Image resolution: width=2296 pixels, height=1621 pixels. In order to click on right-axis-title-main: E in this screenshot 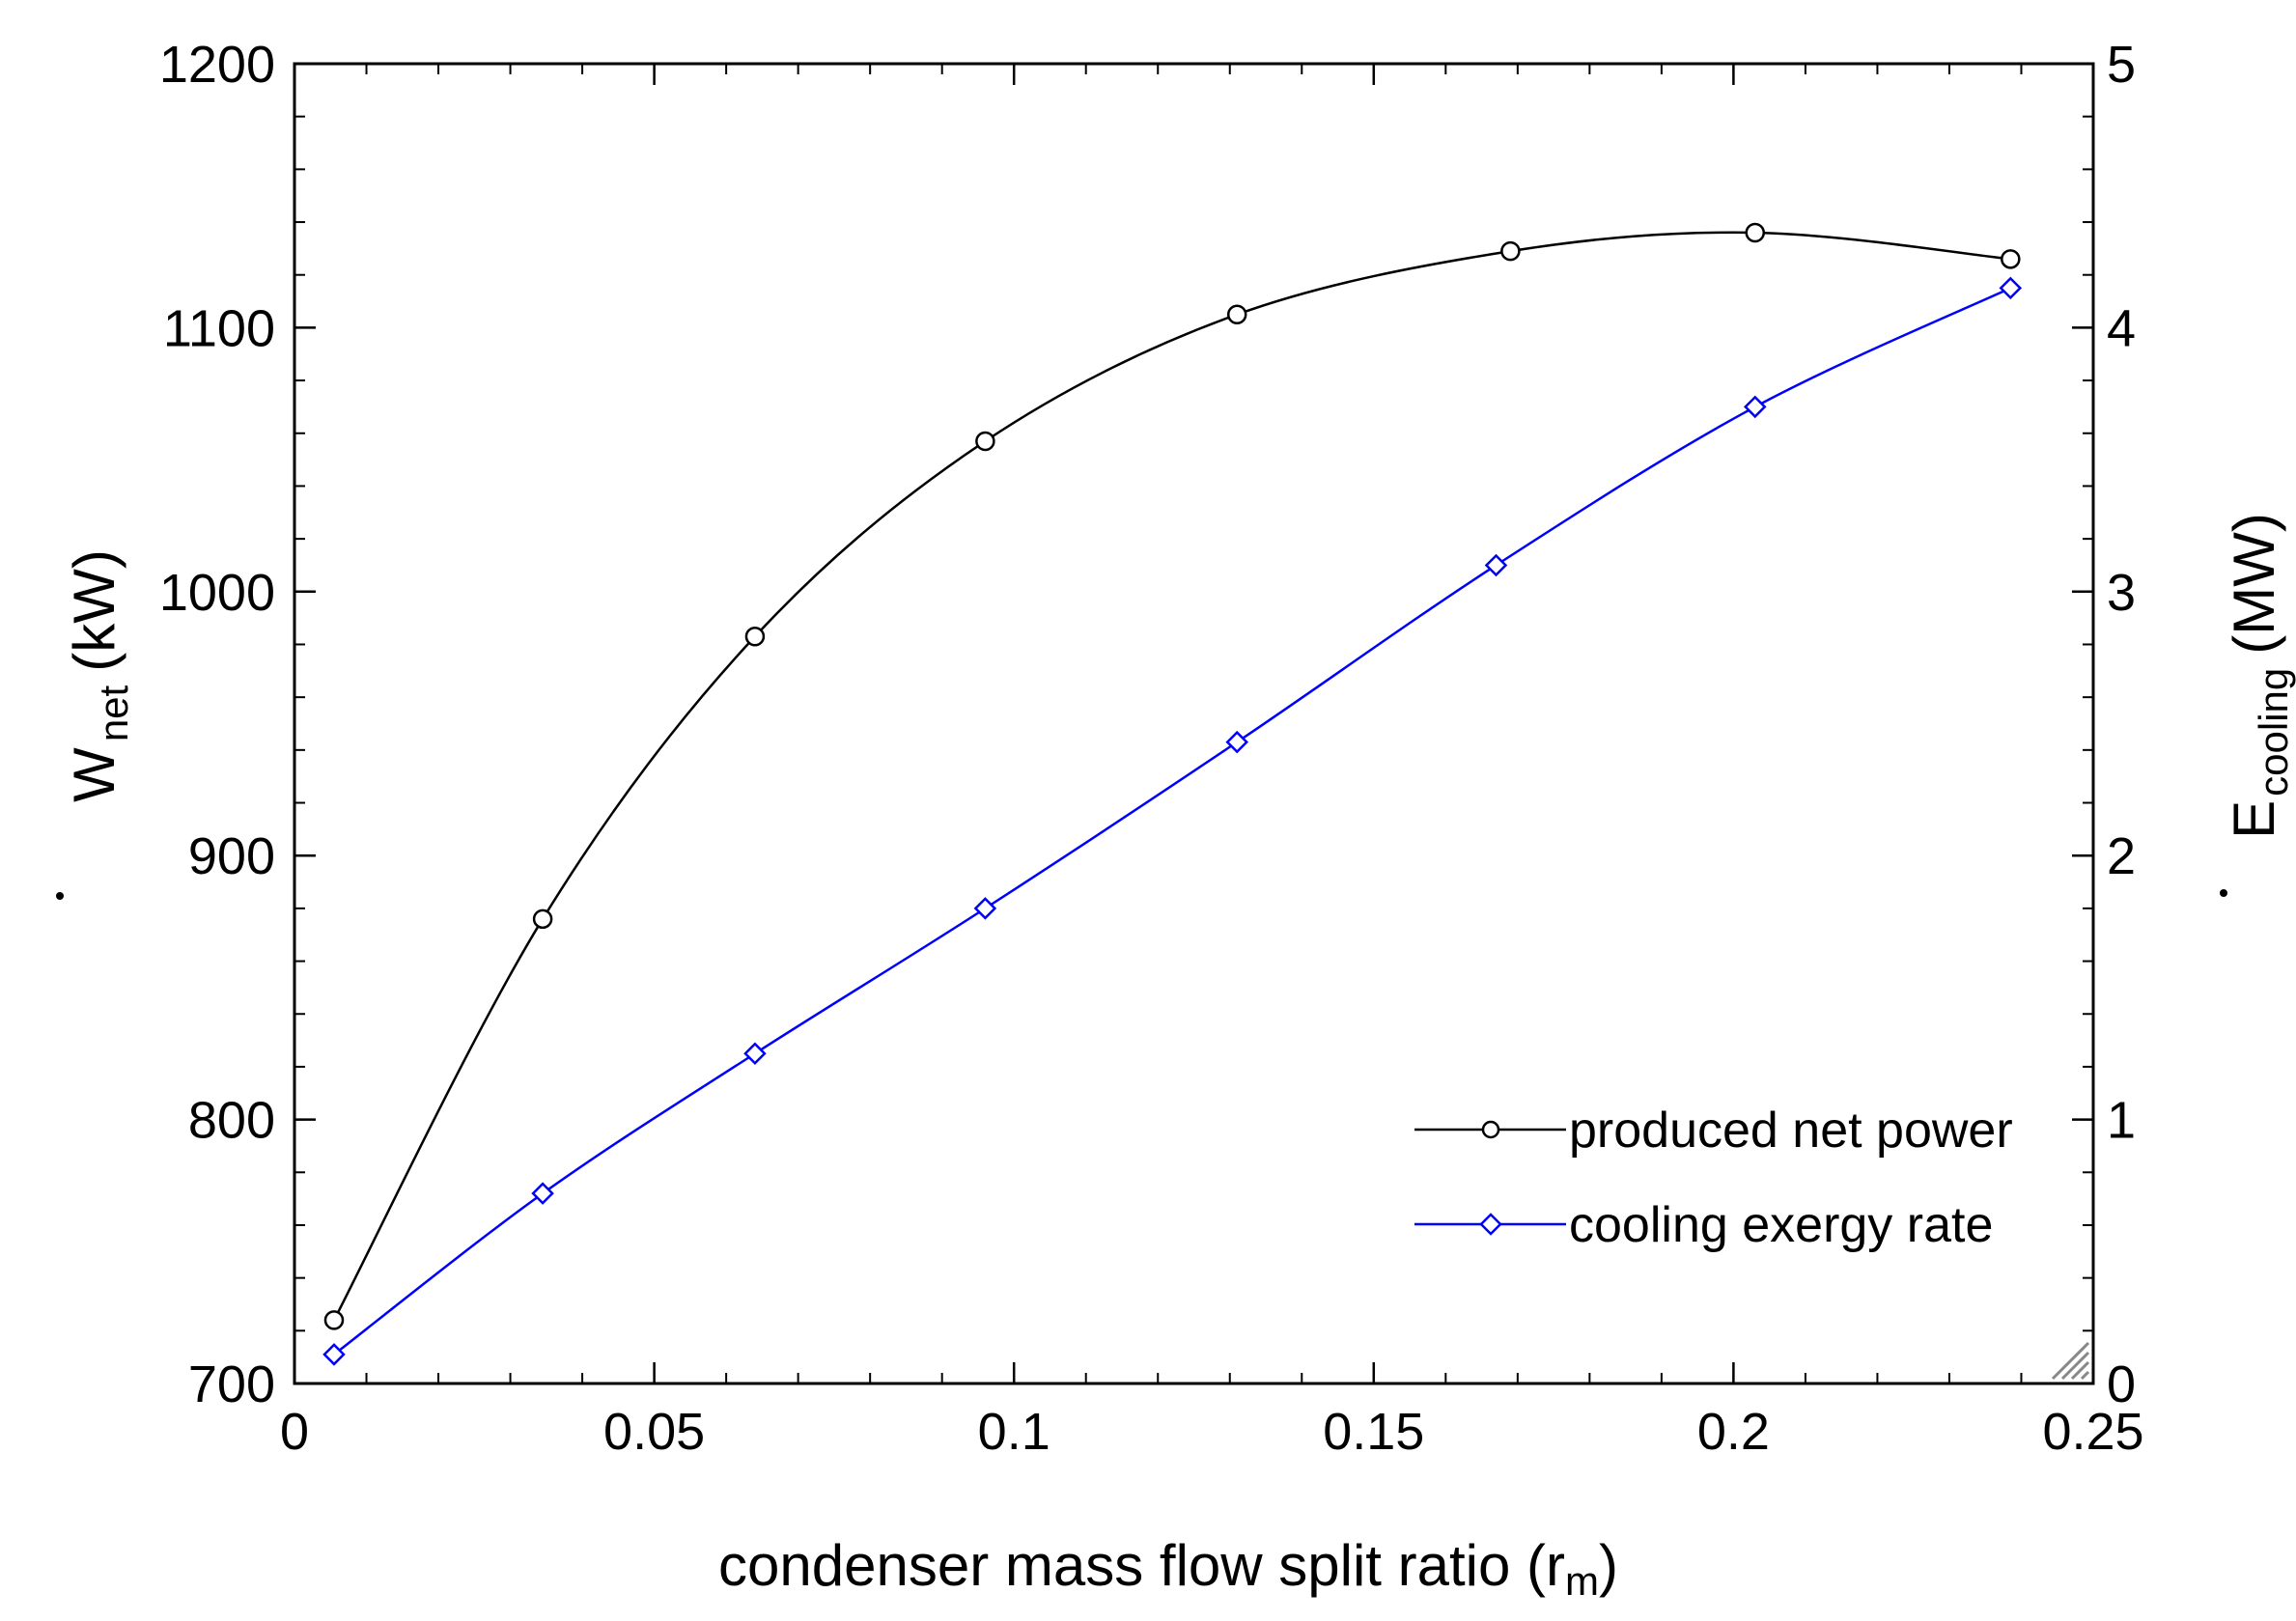, I will do `click(2254, 820)`.